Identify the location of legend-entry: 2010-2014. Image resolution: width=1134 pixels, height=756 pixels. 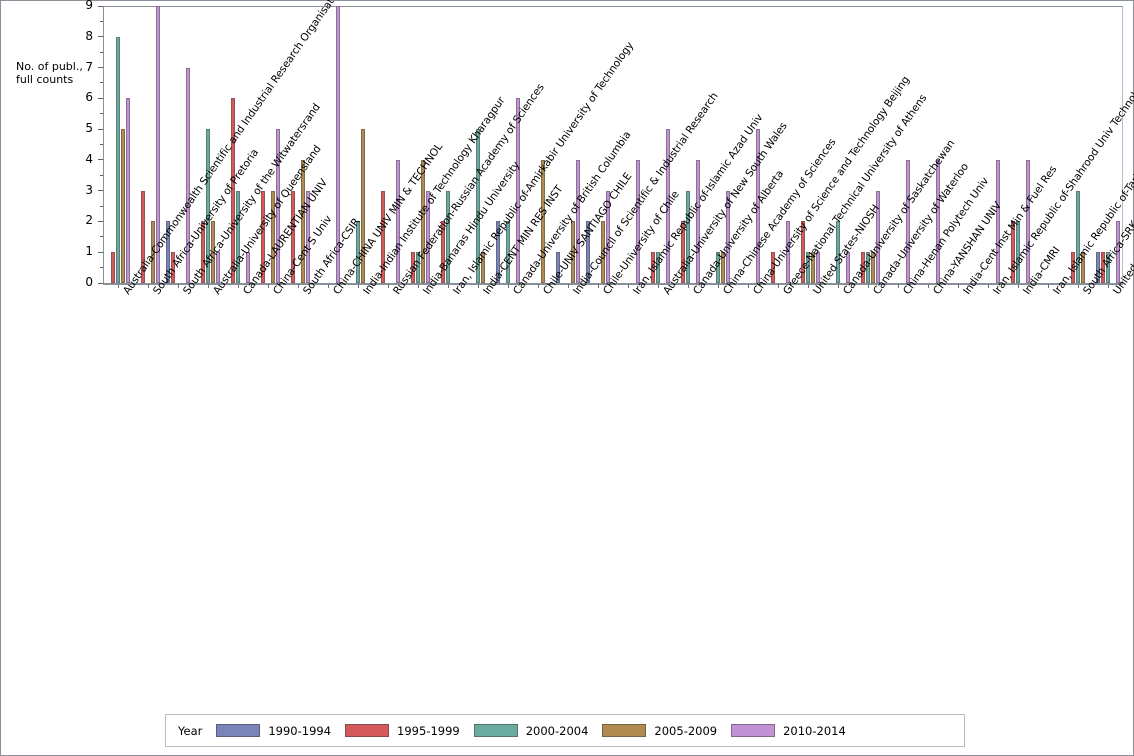
(788, 731).